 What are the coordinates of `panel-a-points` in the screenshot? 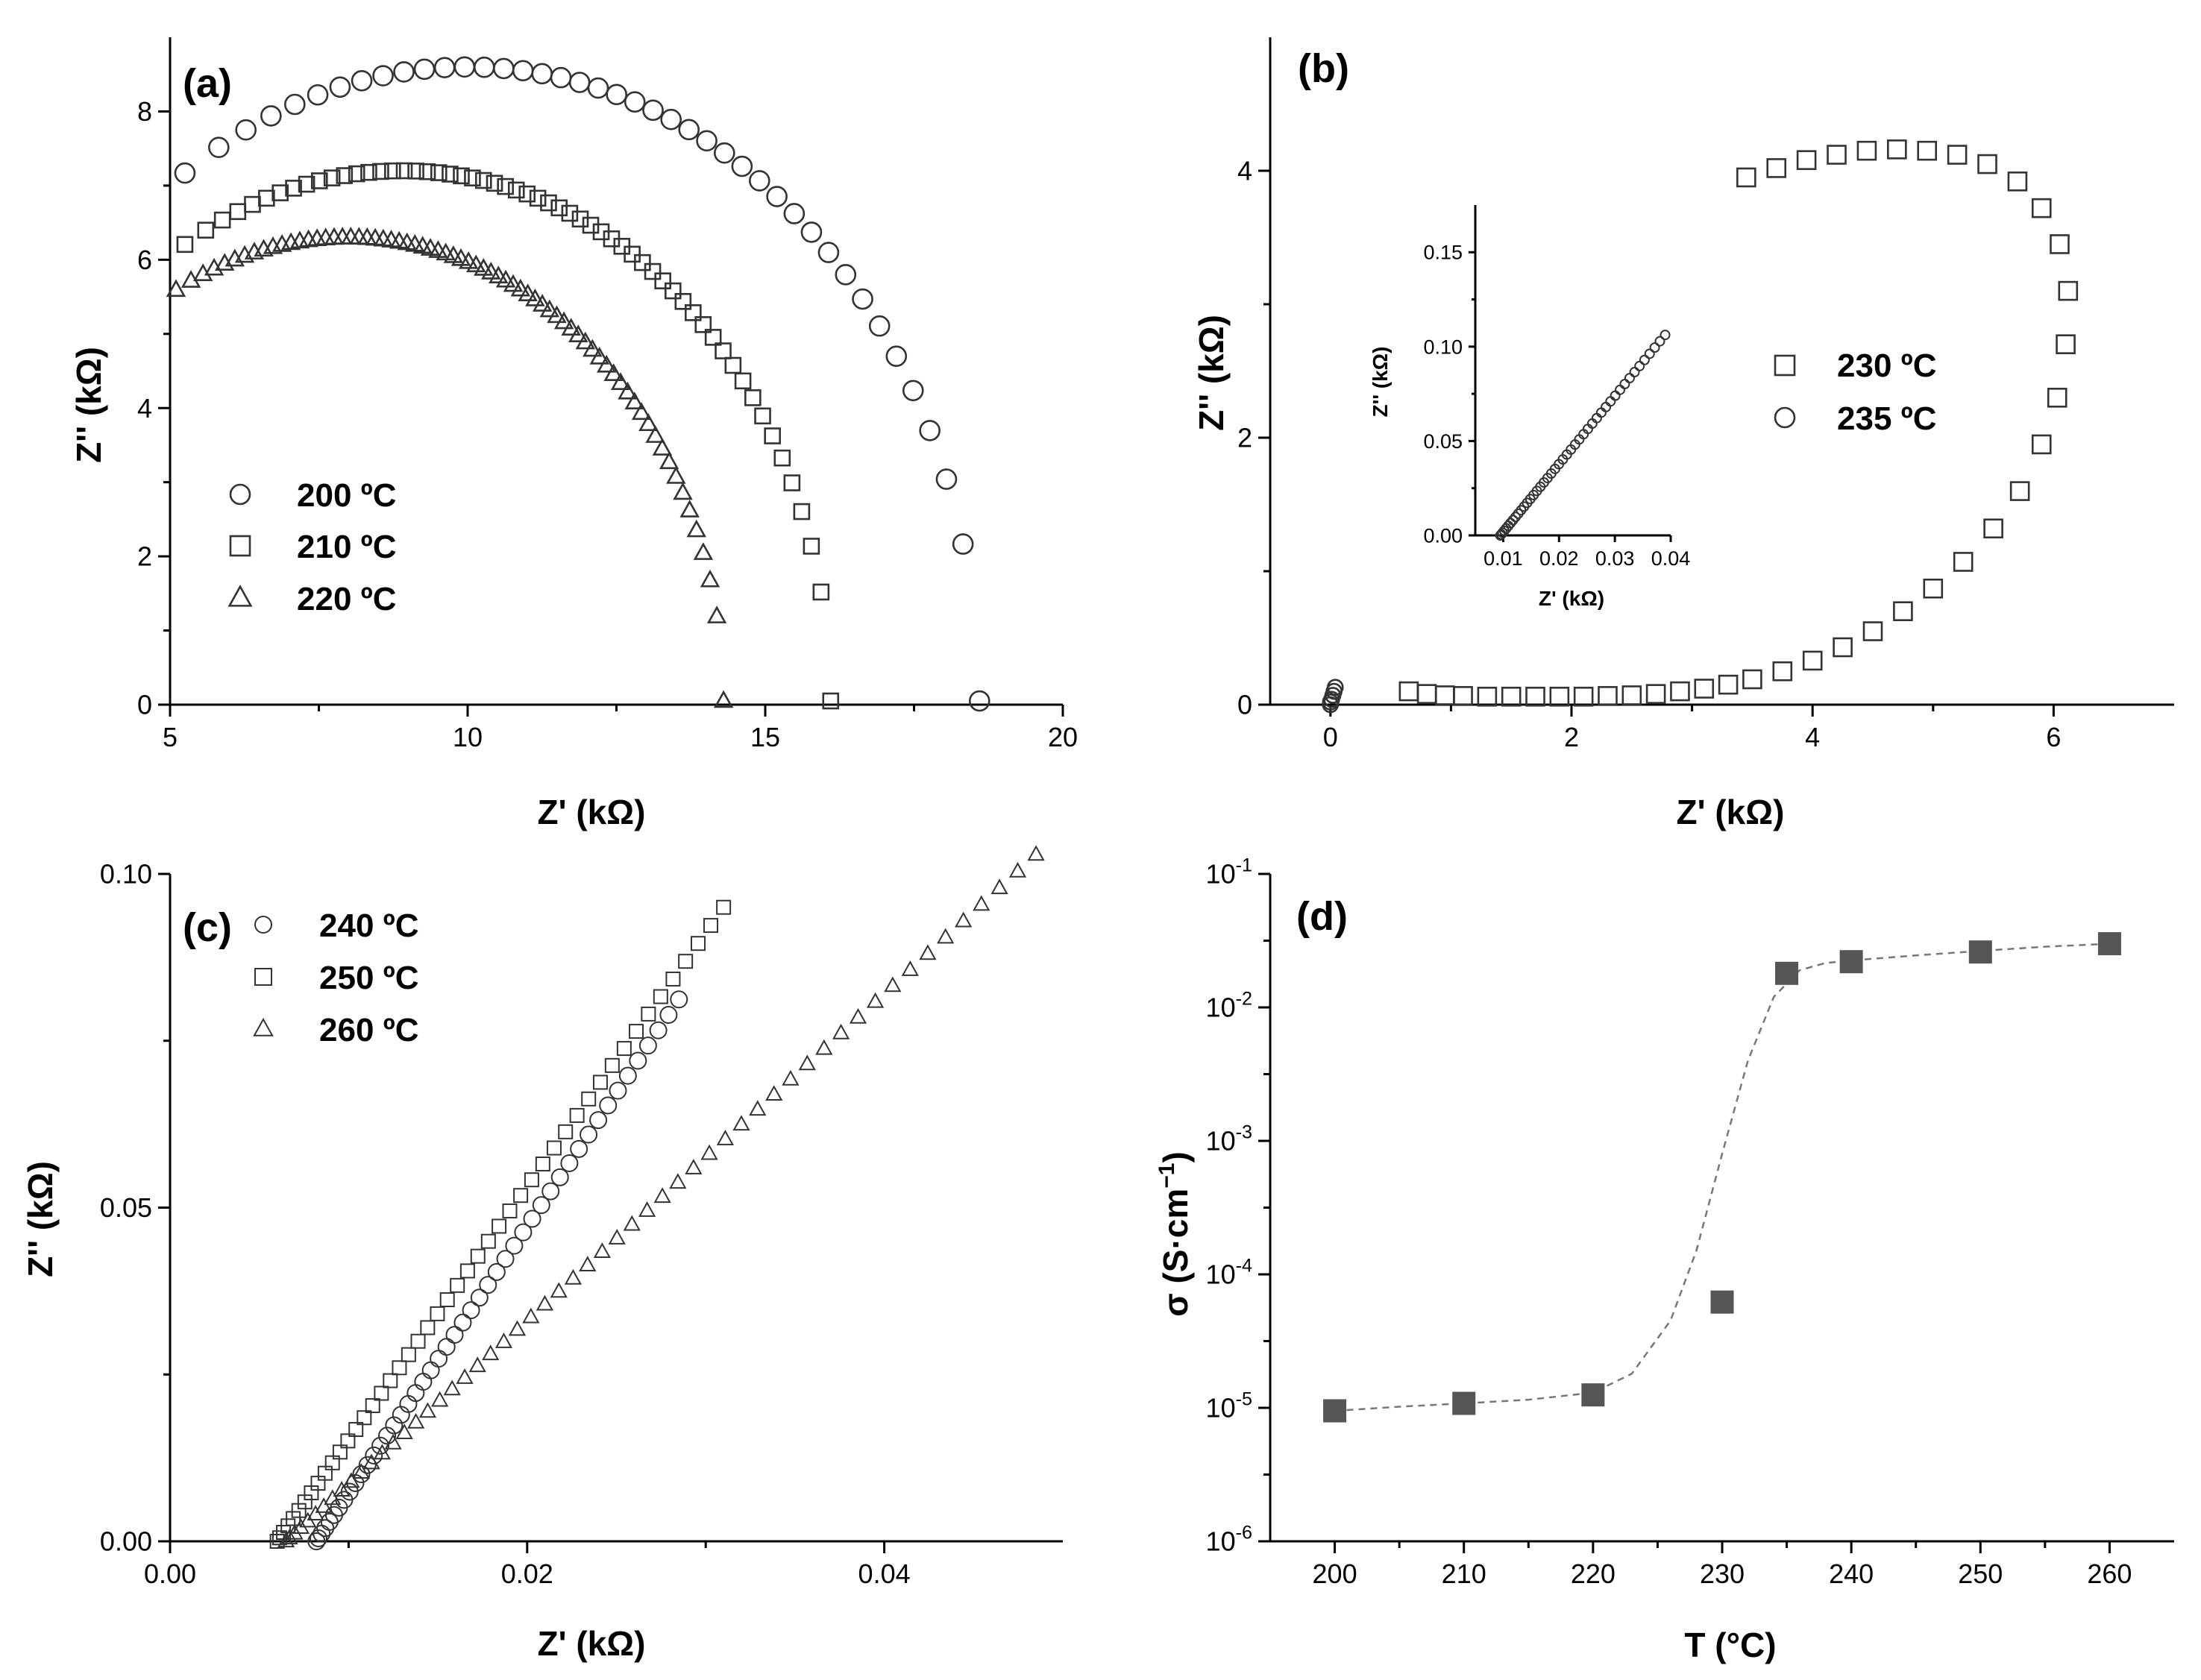 It's located at (578, 384).